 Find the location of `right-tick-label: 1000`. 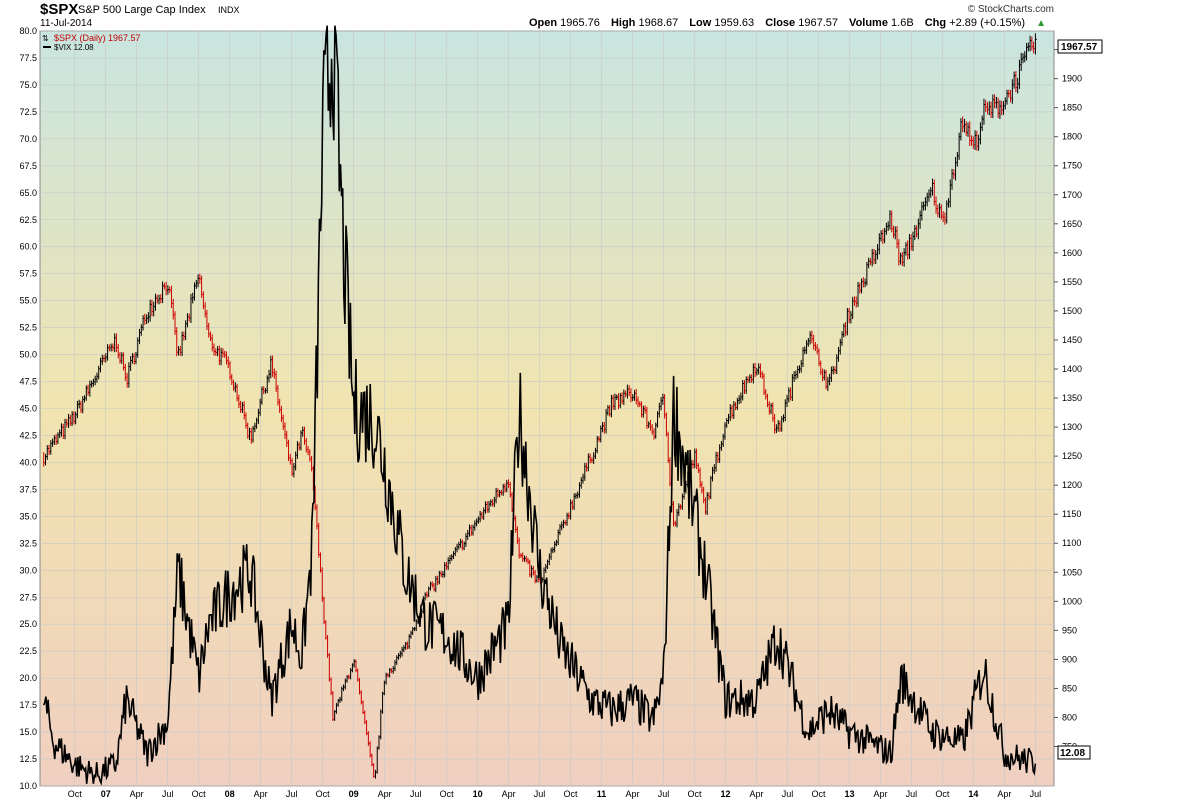

right-tick-label: 1000 is located at coordinates (1072, 601).